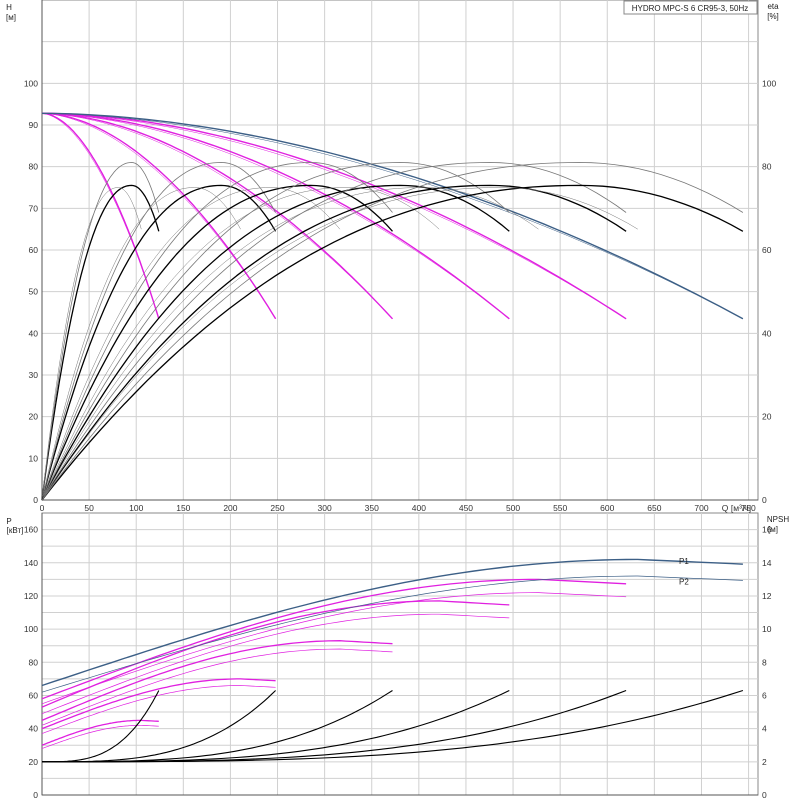 The width and height of the screenshot is (800, 800). Describe the element at coordinates (767, 417) in the screenshot. I see `y2-tick-label: 20` at that location.